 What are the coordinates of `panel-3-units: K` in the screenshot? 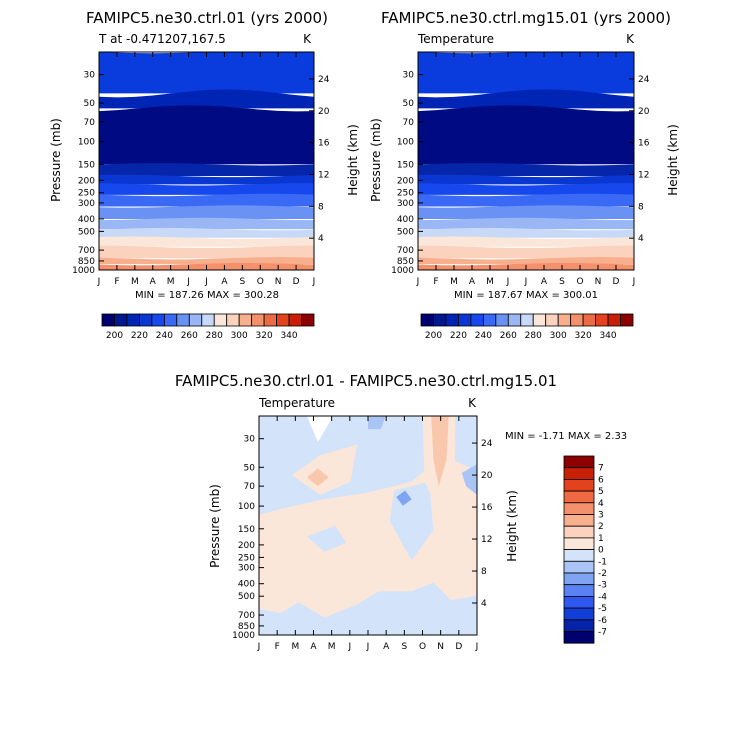 It's located at (472, 403).